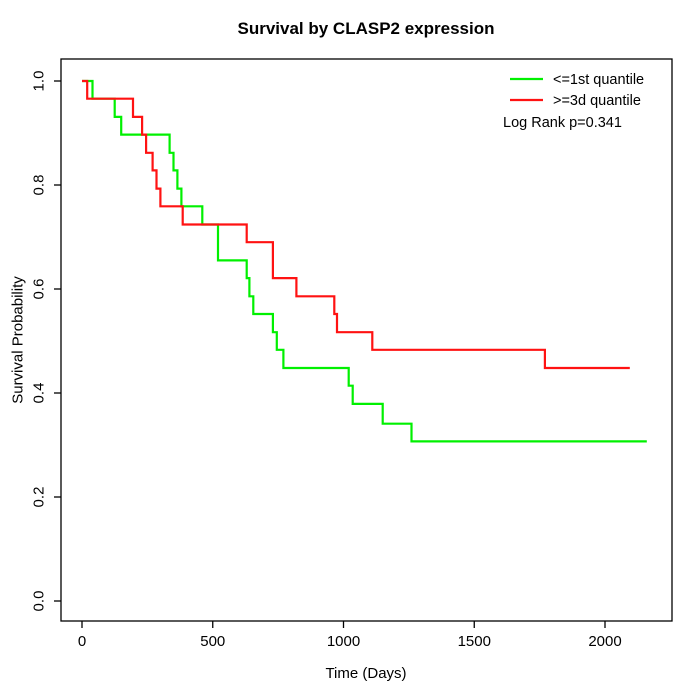 The height and width of the screenshot is (700, 700). I want to click on x-tick-label: 0, so click(82, 641).